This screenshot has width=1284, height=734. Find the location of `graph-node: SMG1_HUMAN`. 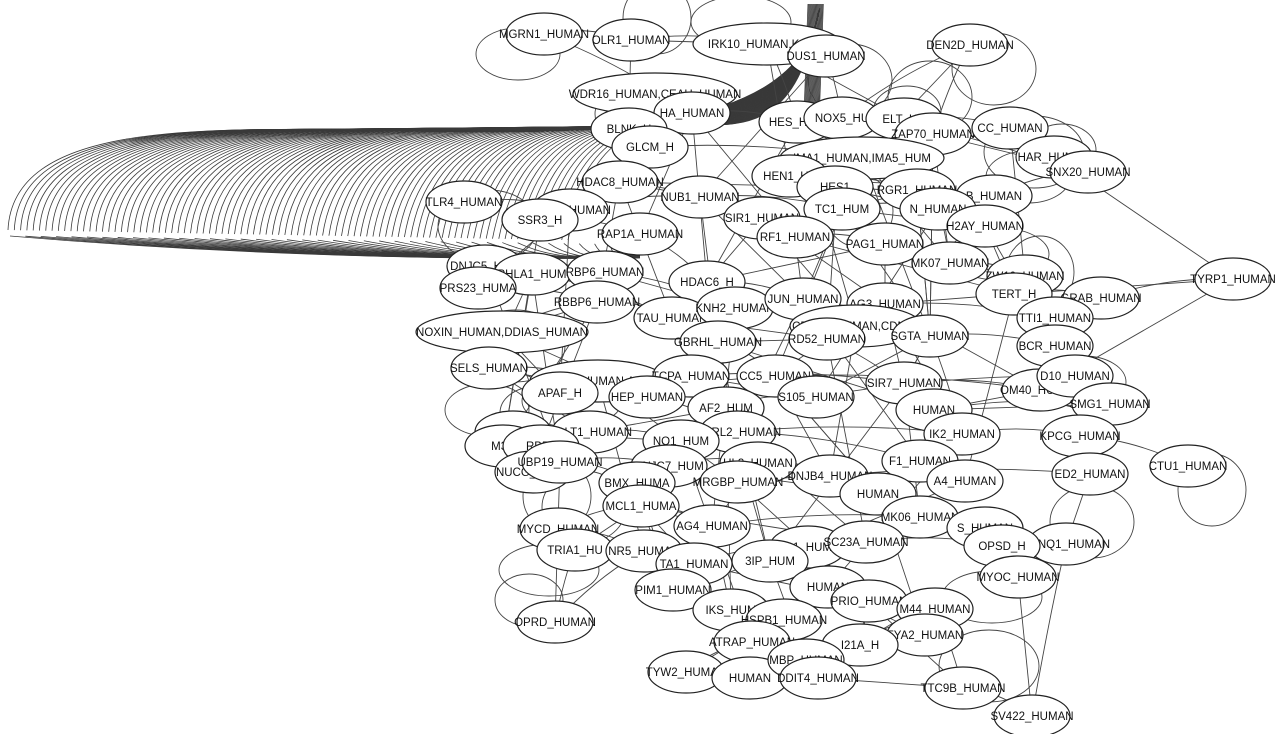

graph-node: SMG1_HUMAN is located at coordinates (1110, 404).